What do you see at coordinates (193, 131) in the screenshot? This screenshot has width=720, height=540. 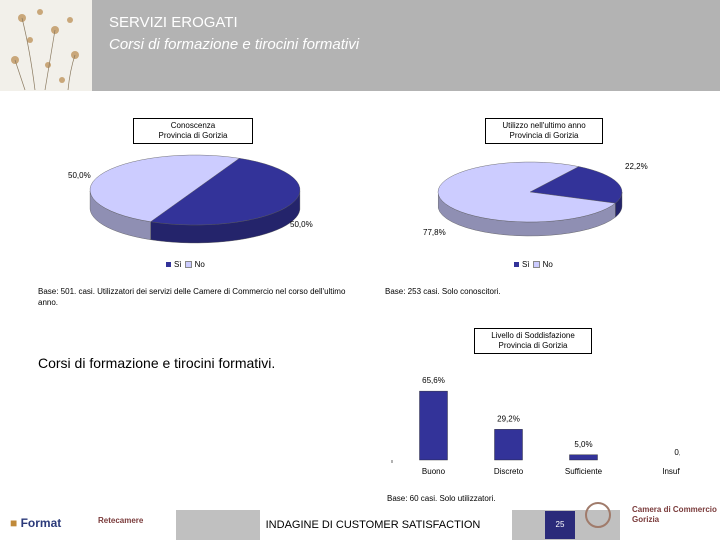 I see `chart1-title: Conoscenza Provincia di Gorizia` at bounding box center [193, 131].